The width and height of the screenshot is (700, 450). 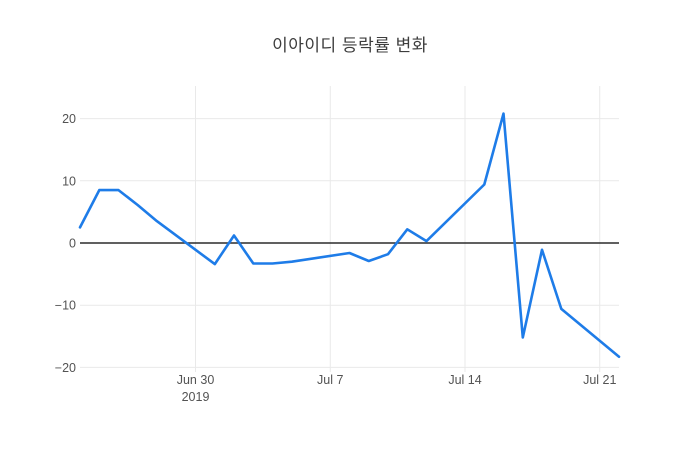 What do you see at coordinates (350, 45) in the screenshot?
I see `chart-title: 이아이디 등락률 변화` at bounding box center [350, 45].